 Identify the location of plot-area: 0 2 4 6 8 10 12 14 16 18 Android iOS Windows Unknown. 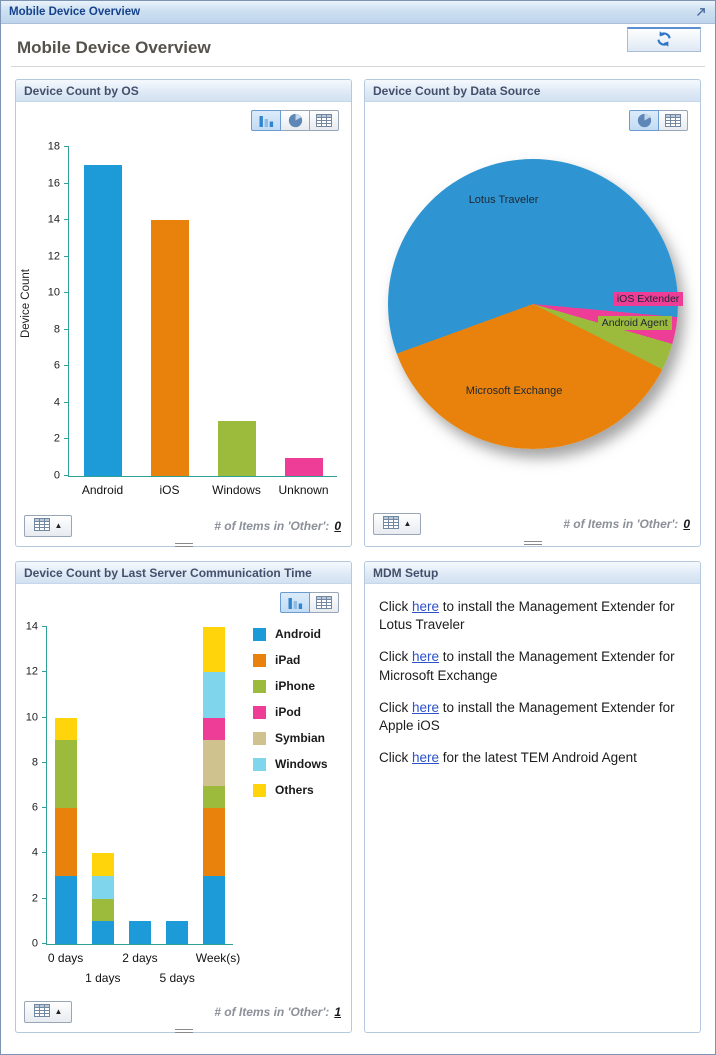
(192, 319).